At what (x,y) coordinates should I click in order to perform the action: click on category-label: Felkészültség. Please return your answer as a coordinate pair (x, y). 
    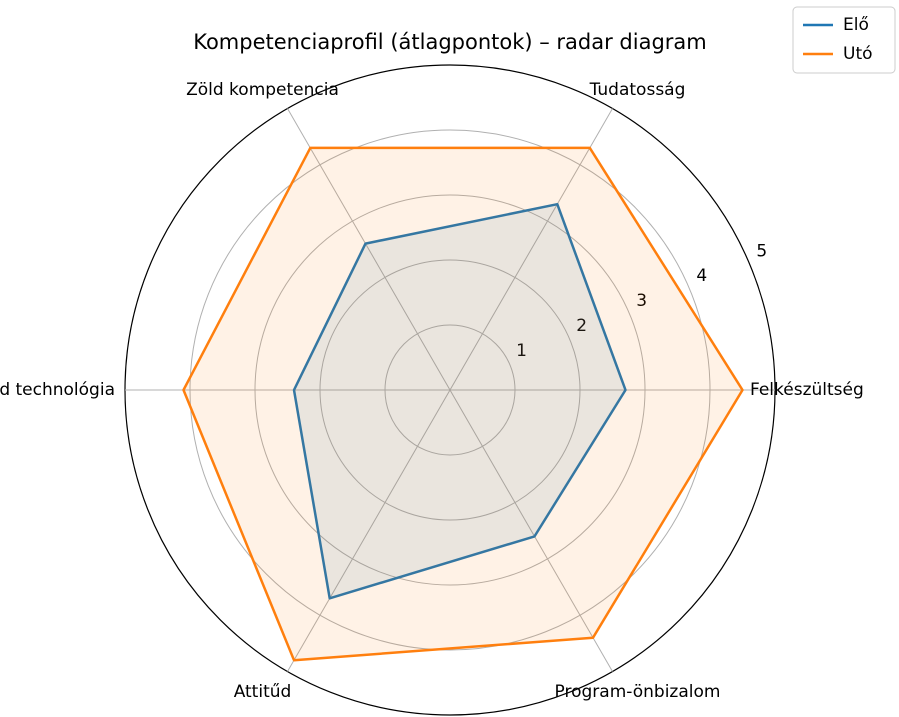
    Looking at the image, I should click on (807, 390).